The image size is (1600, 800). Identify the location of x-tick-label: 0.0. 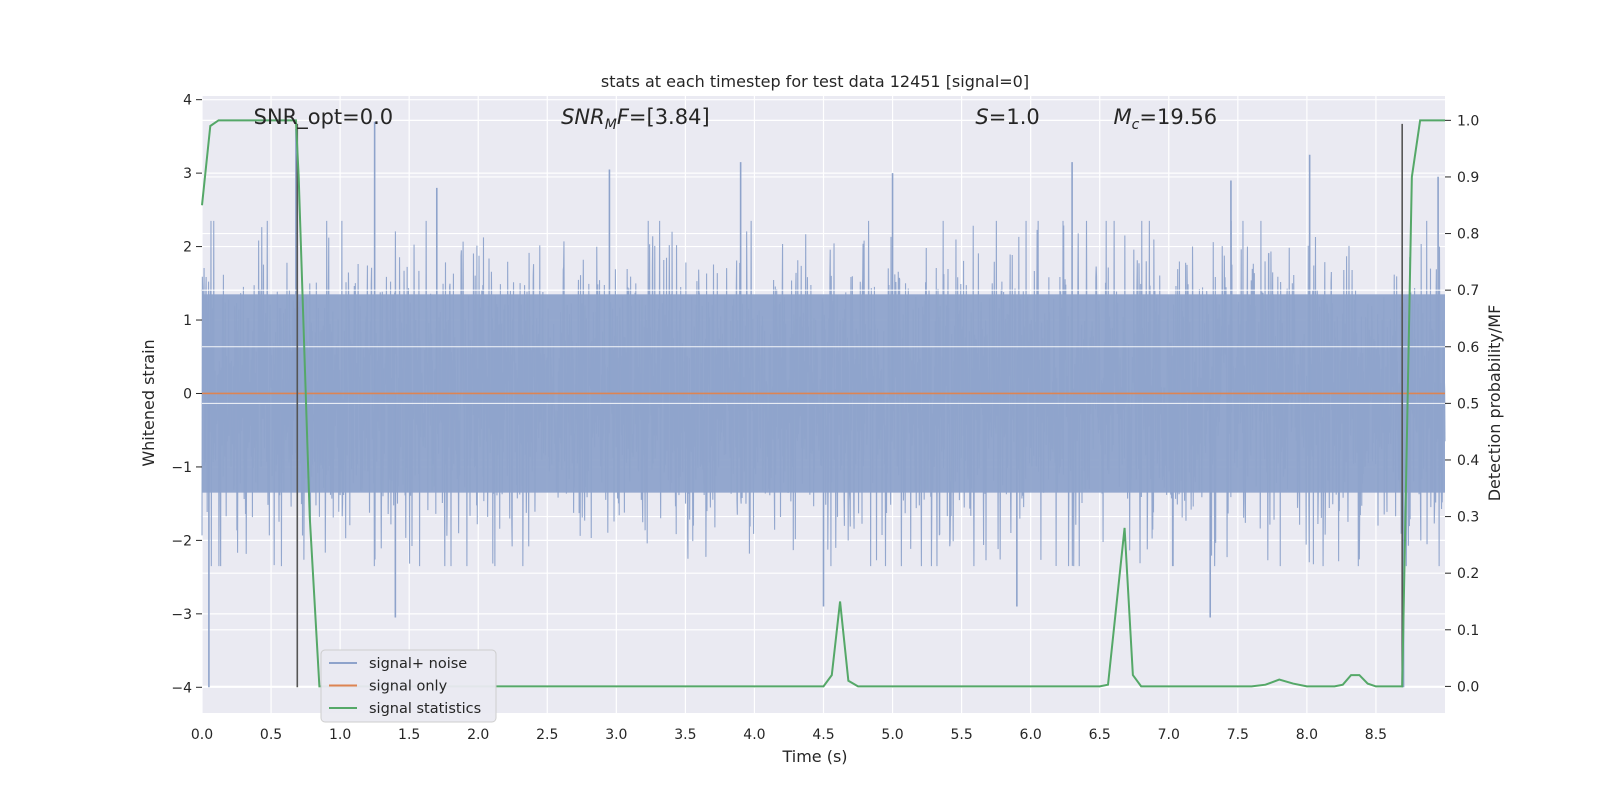
(202, 735).